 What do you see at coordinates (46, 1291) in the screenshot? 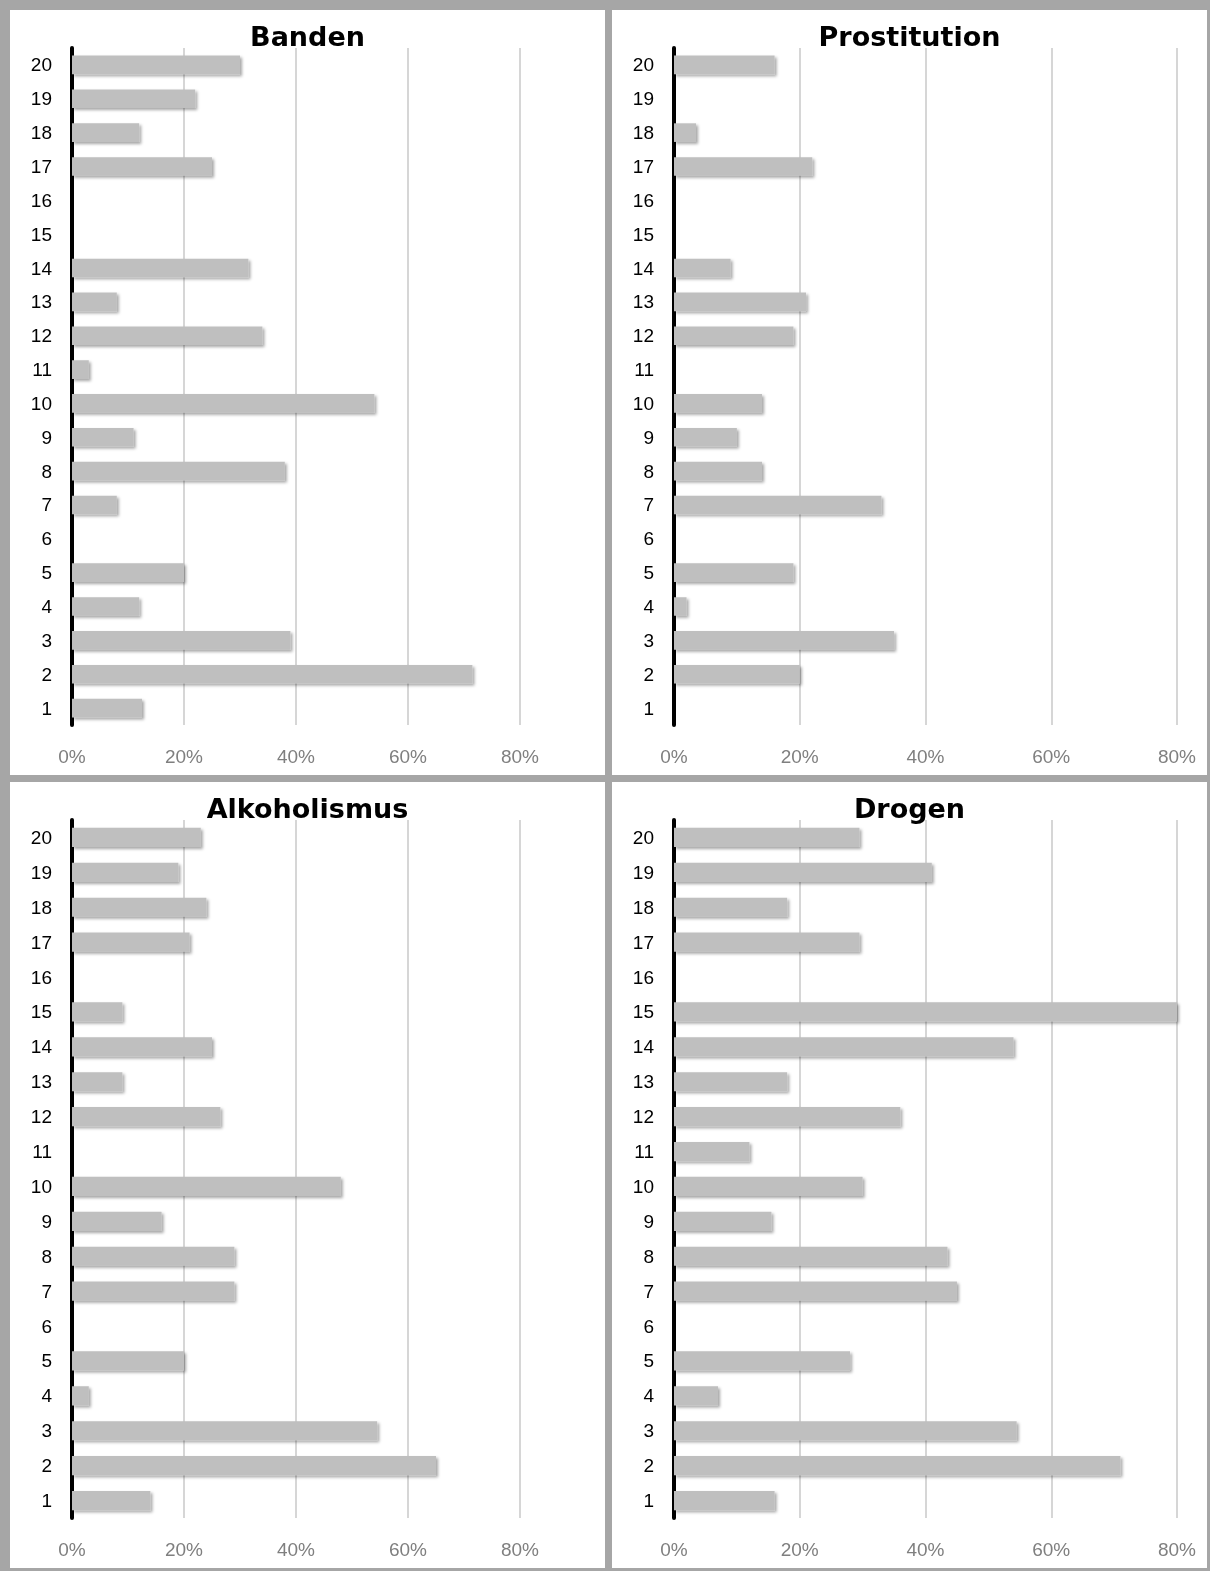
I see `y-tick-label: 7` at bounding box center [46, 1291].